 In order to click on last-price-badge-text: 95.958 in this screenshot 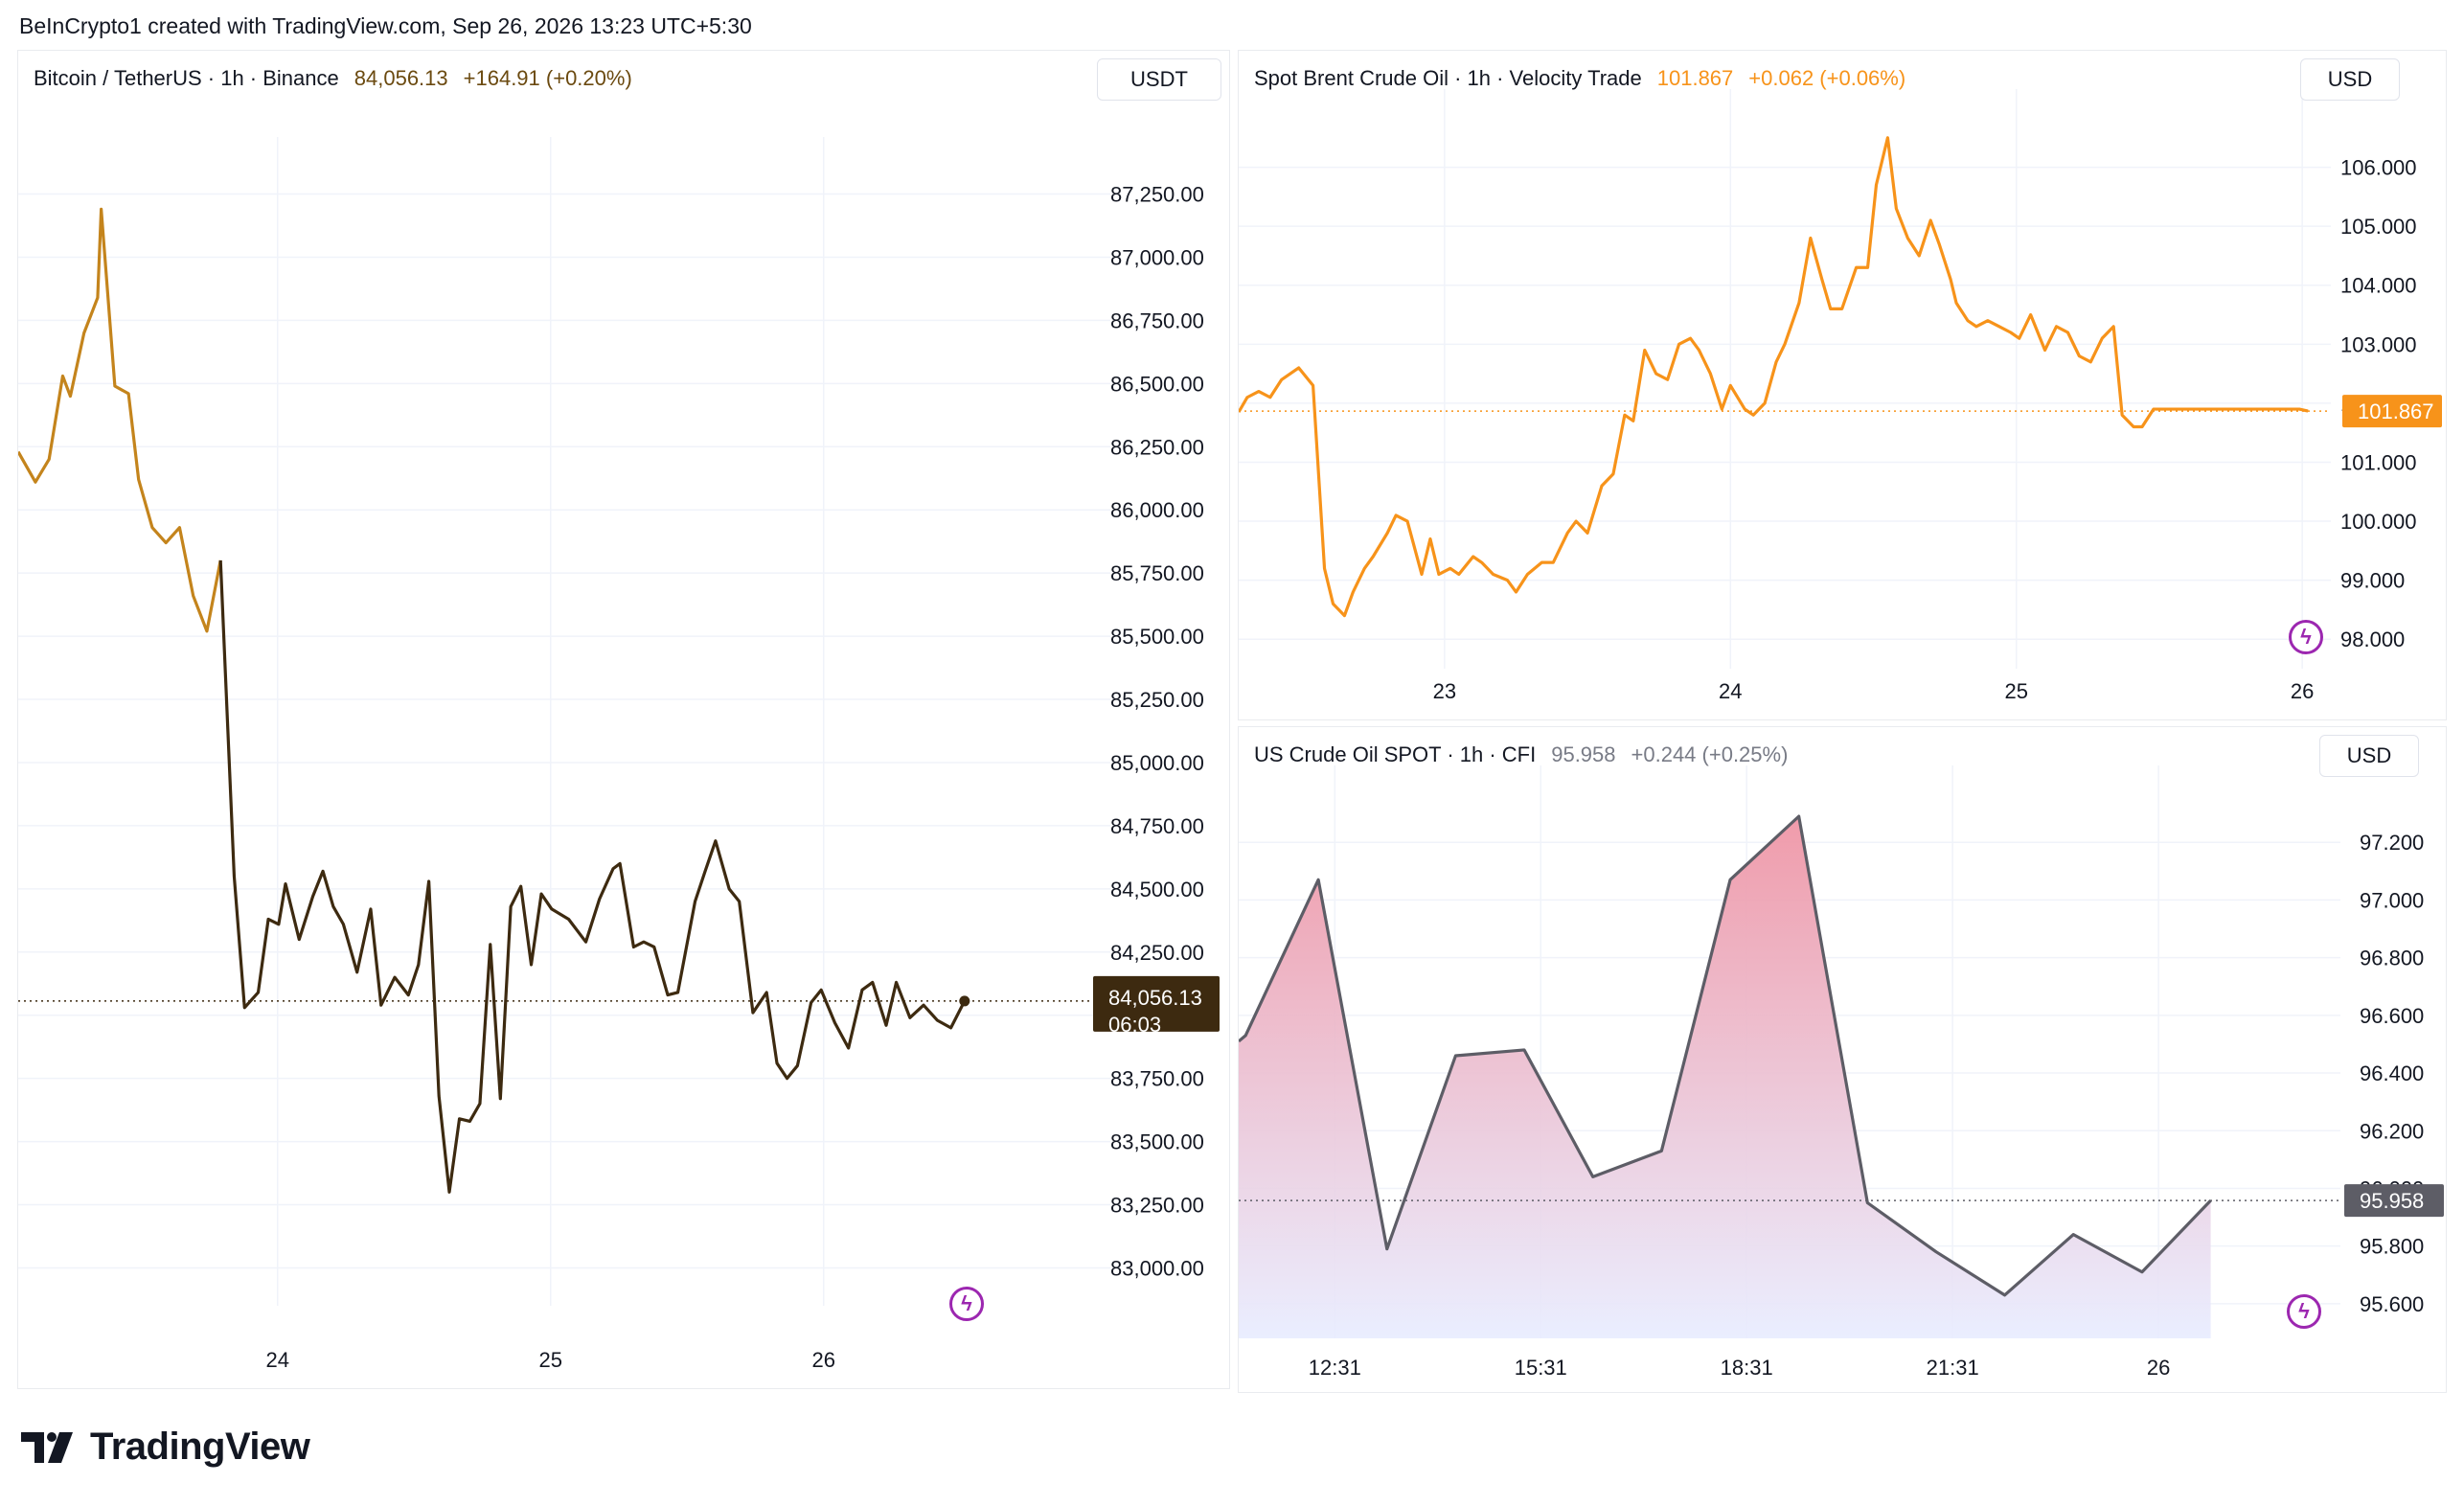, I will do `click(2392, 1201)`.